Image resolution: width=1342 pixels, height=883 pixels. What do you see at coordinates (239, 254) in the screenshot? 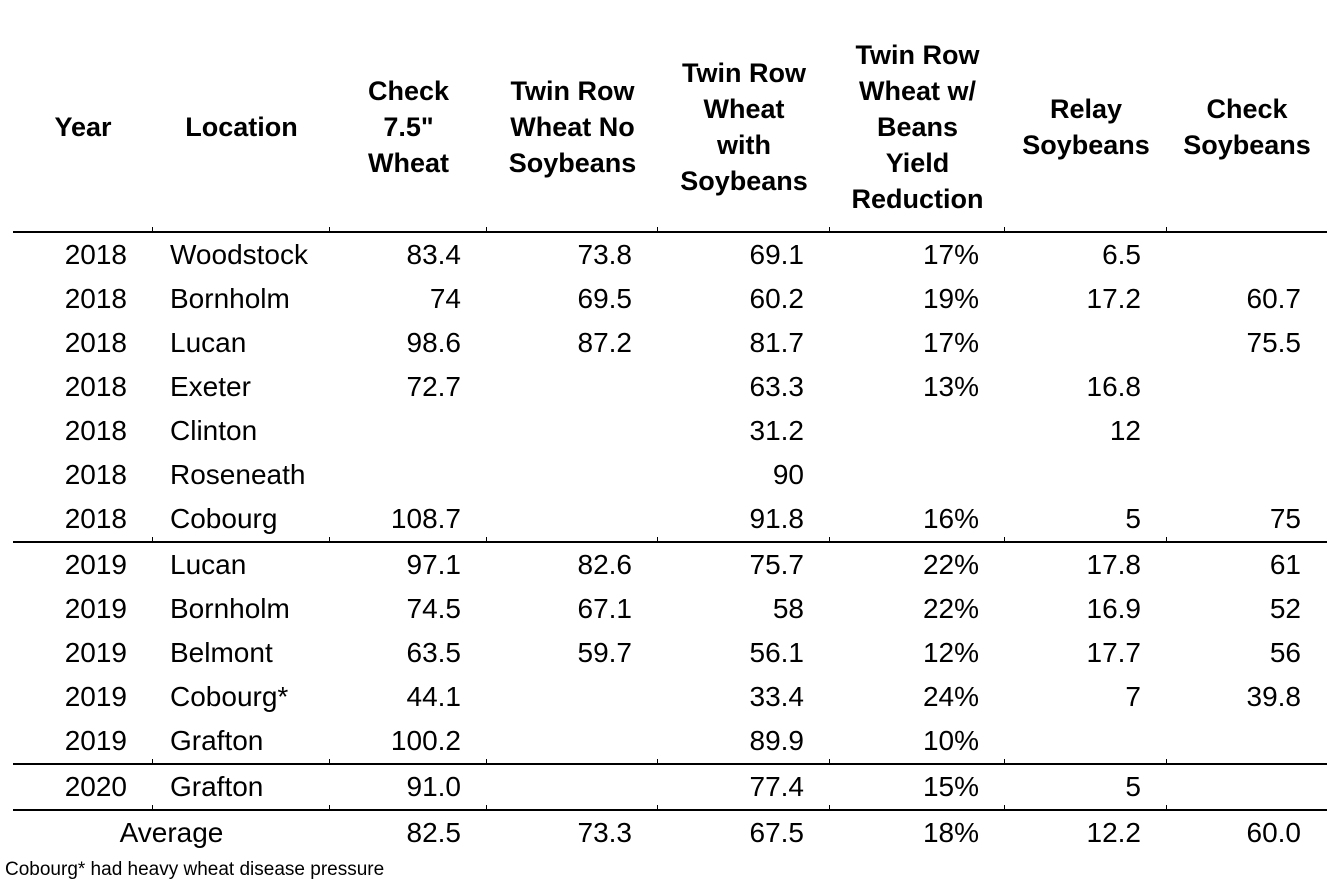
I see `location-cell: Woodstock` at bounding box center [239, 254].